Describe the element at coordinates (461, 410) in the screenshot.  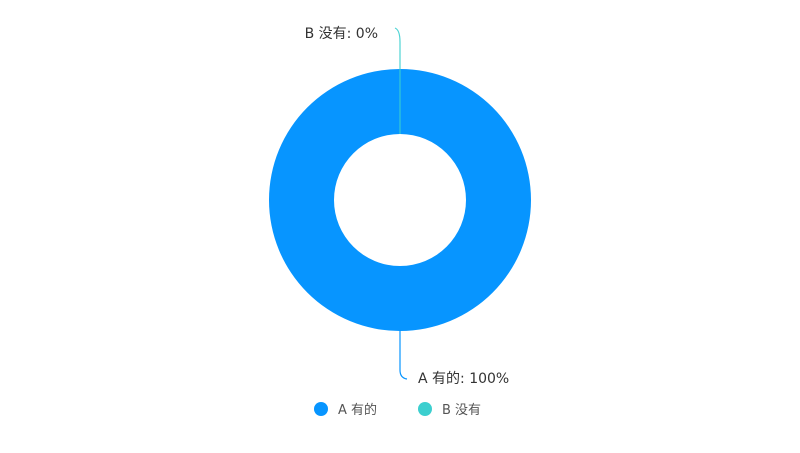
I see `legend-label-b: B 没有` at that location.